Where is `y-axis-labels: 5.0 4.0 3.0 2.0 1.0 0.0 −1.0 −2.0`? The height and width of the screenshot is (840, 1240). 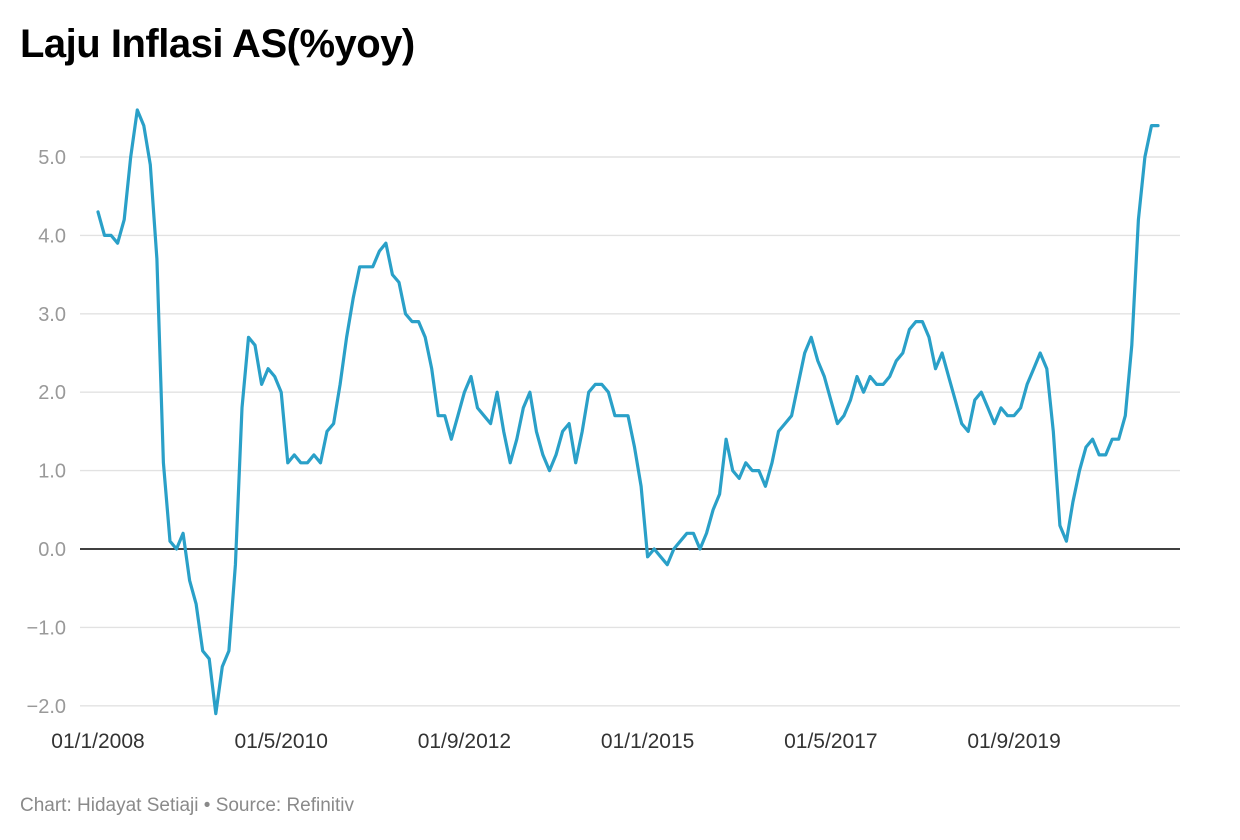
y-axis-labels: 5.0 4.0 3.0 2.0 1.0 0.0 −1.0 −2.0 is located at coordinates (46, 432).